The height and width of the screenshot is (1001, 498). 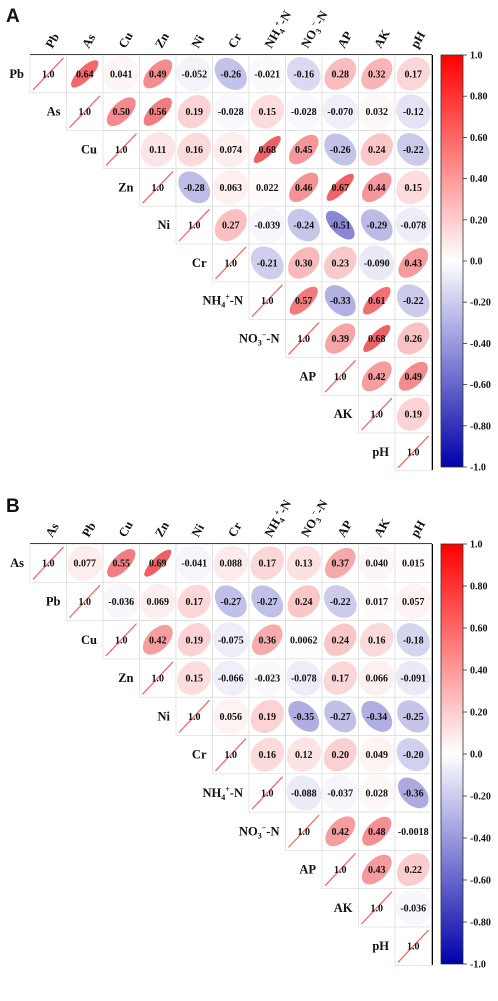 What do you see at coordinates (158, 187) in the screenshot?
I see `cell-3-3: 1.0` at bounding box center [158, 187].